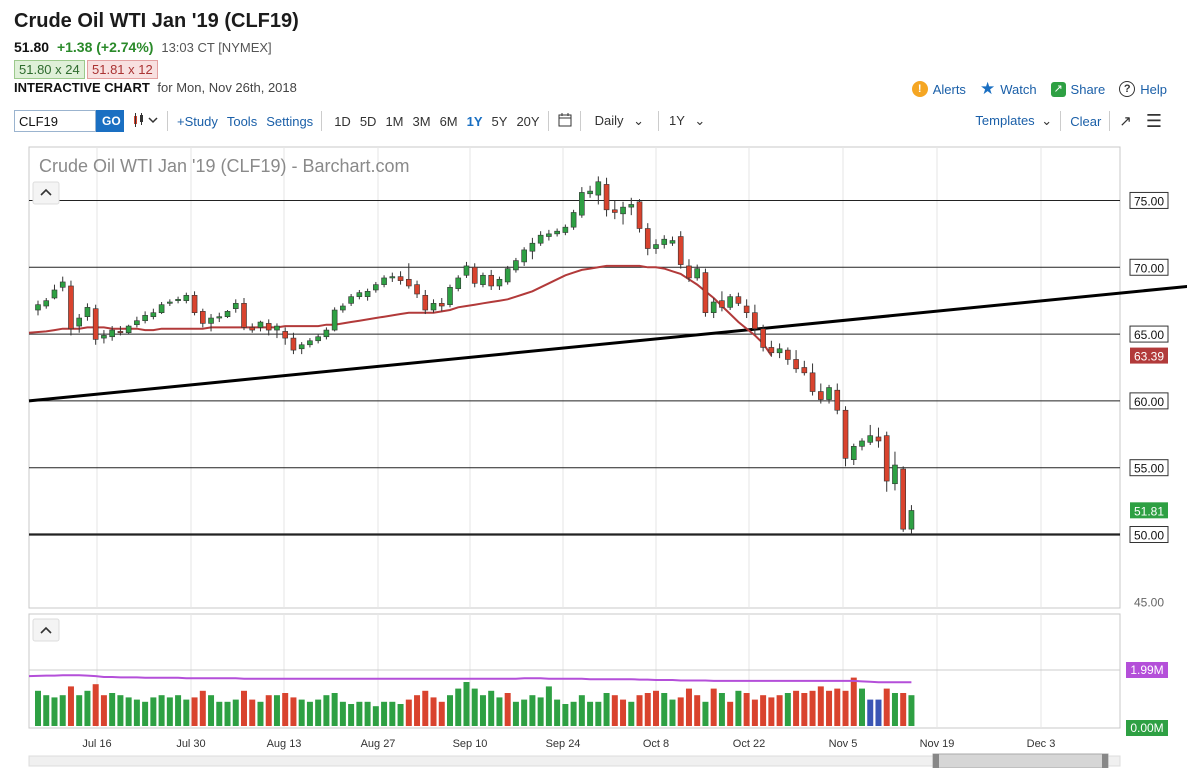  I want to click on range-button: 3M, so click(421, 121).